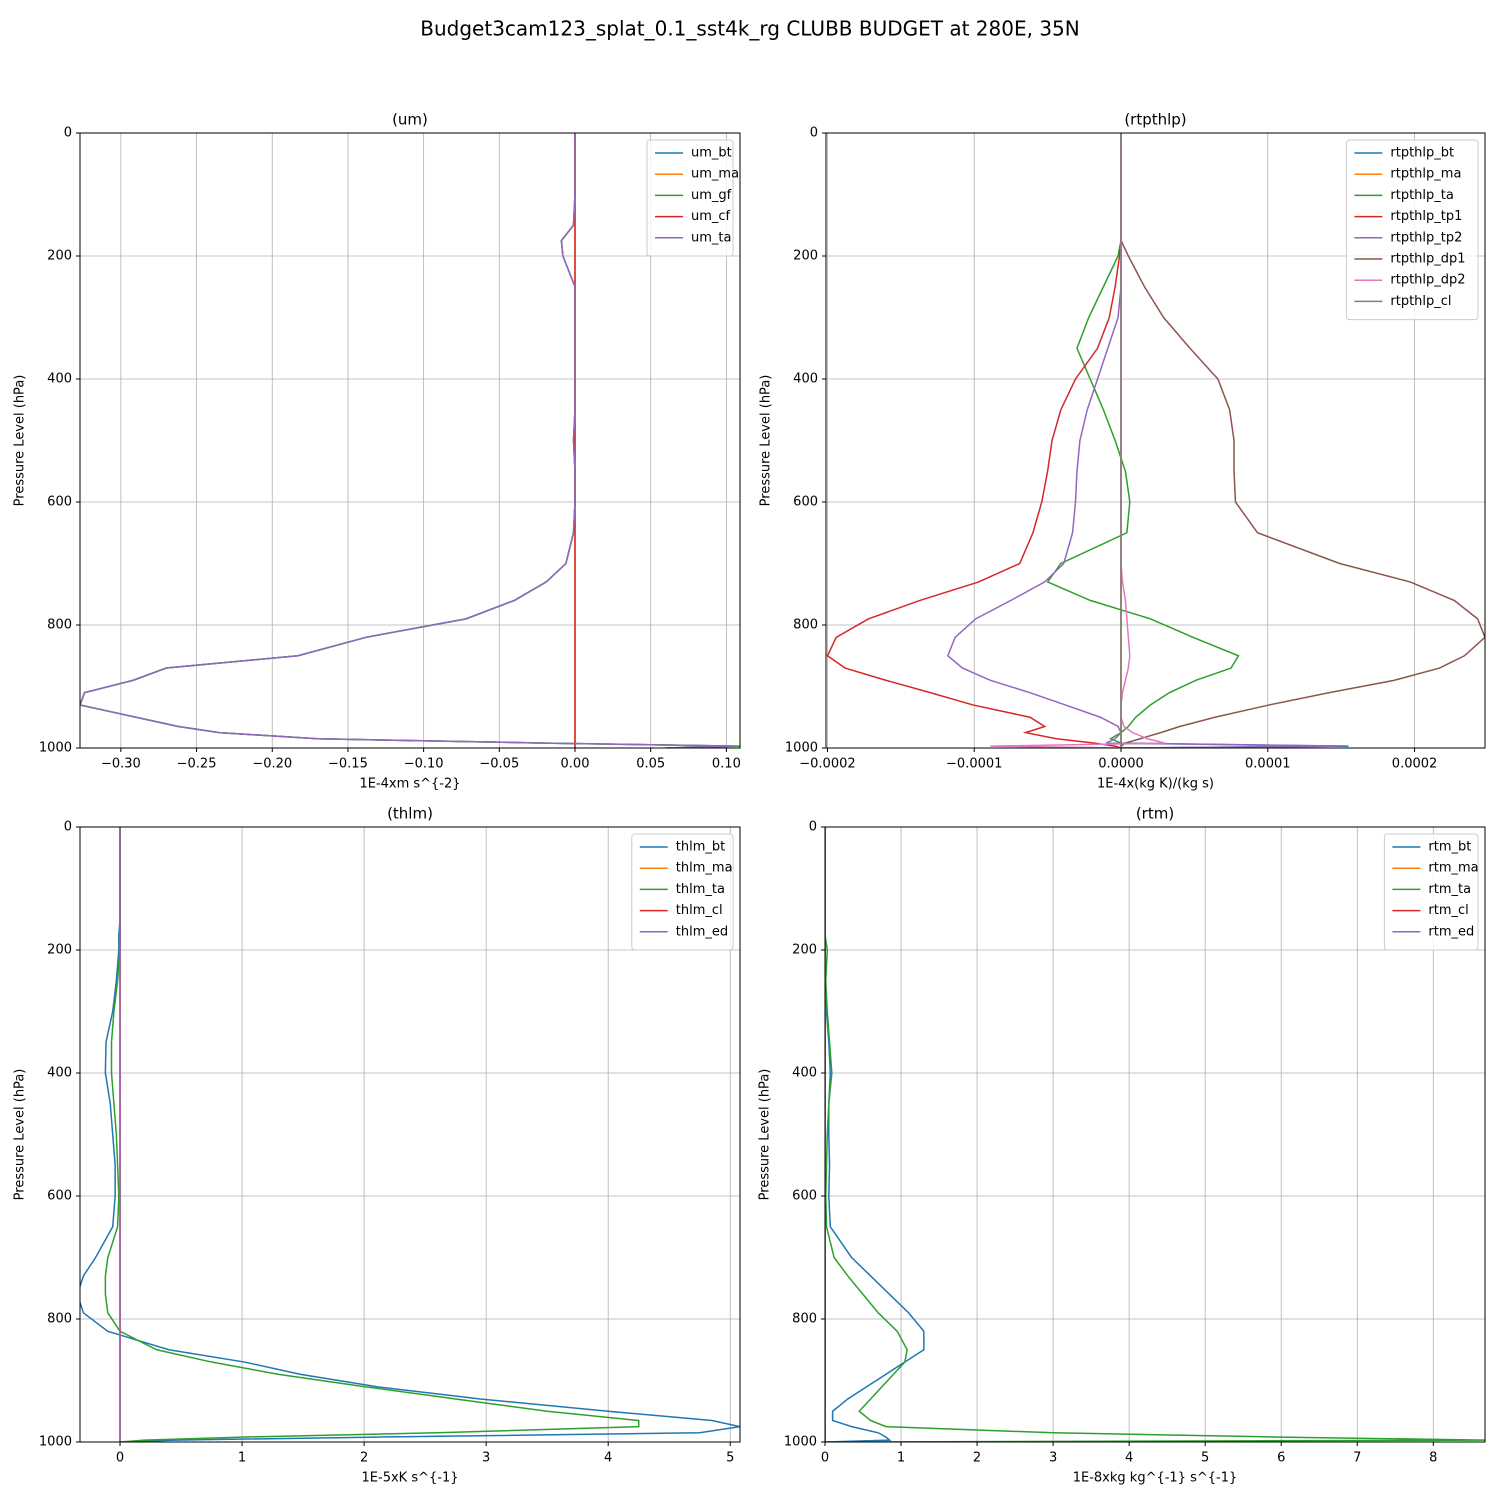  Describe the element at coordinates (1425, 174) in the screenshot. I see `legend-label: rtpthlp_ma` at that location.